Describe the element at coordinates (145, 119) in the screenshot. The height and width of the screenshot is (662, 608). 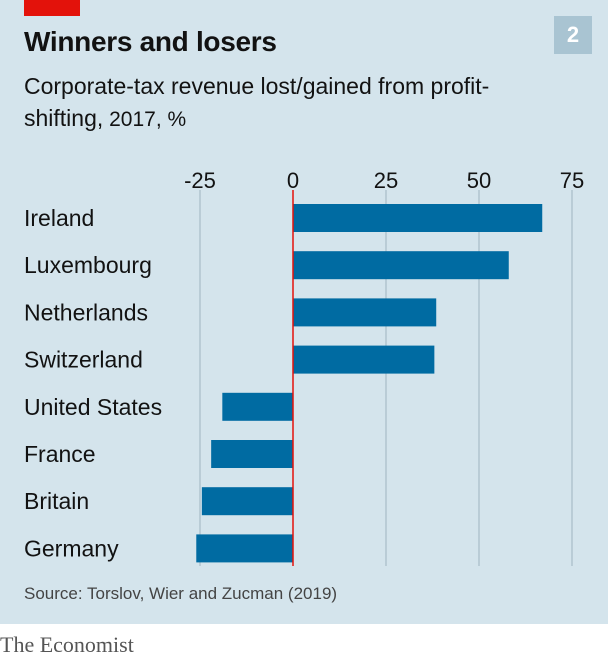
I see `subtitle-unit: 2017, %` at that location.